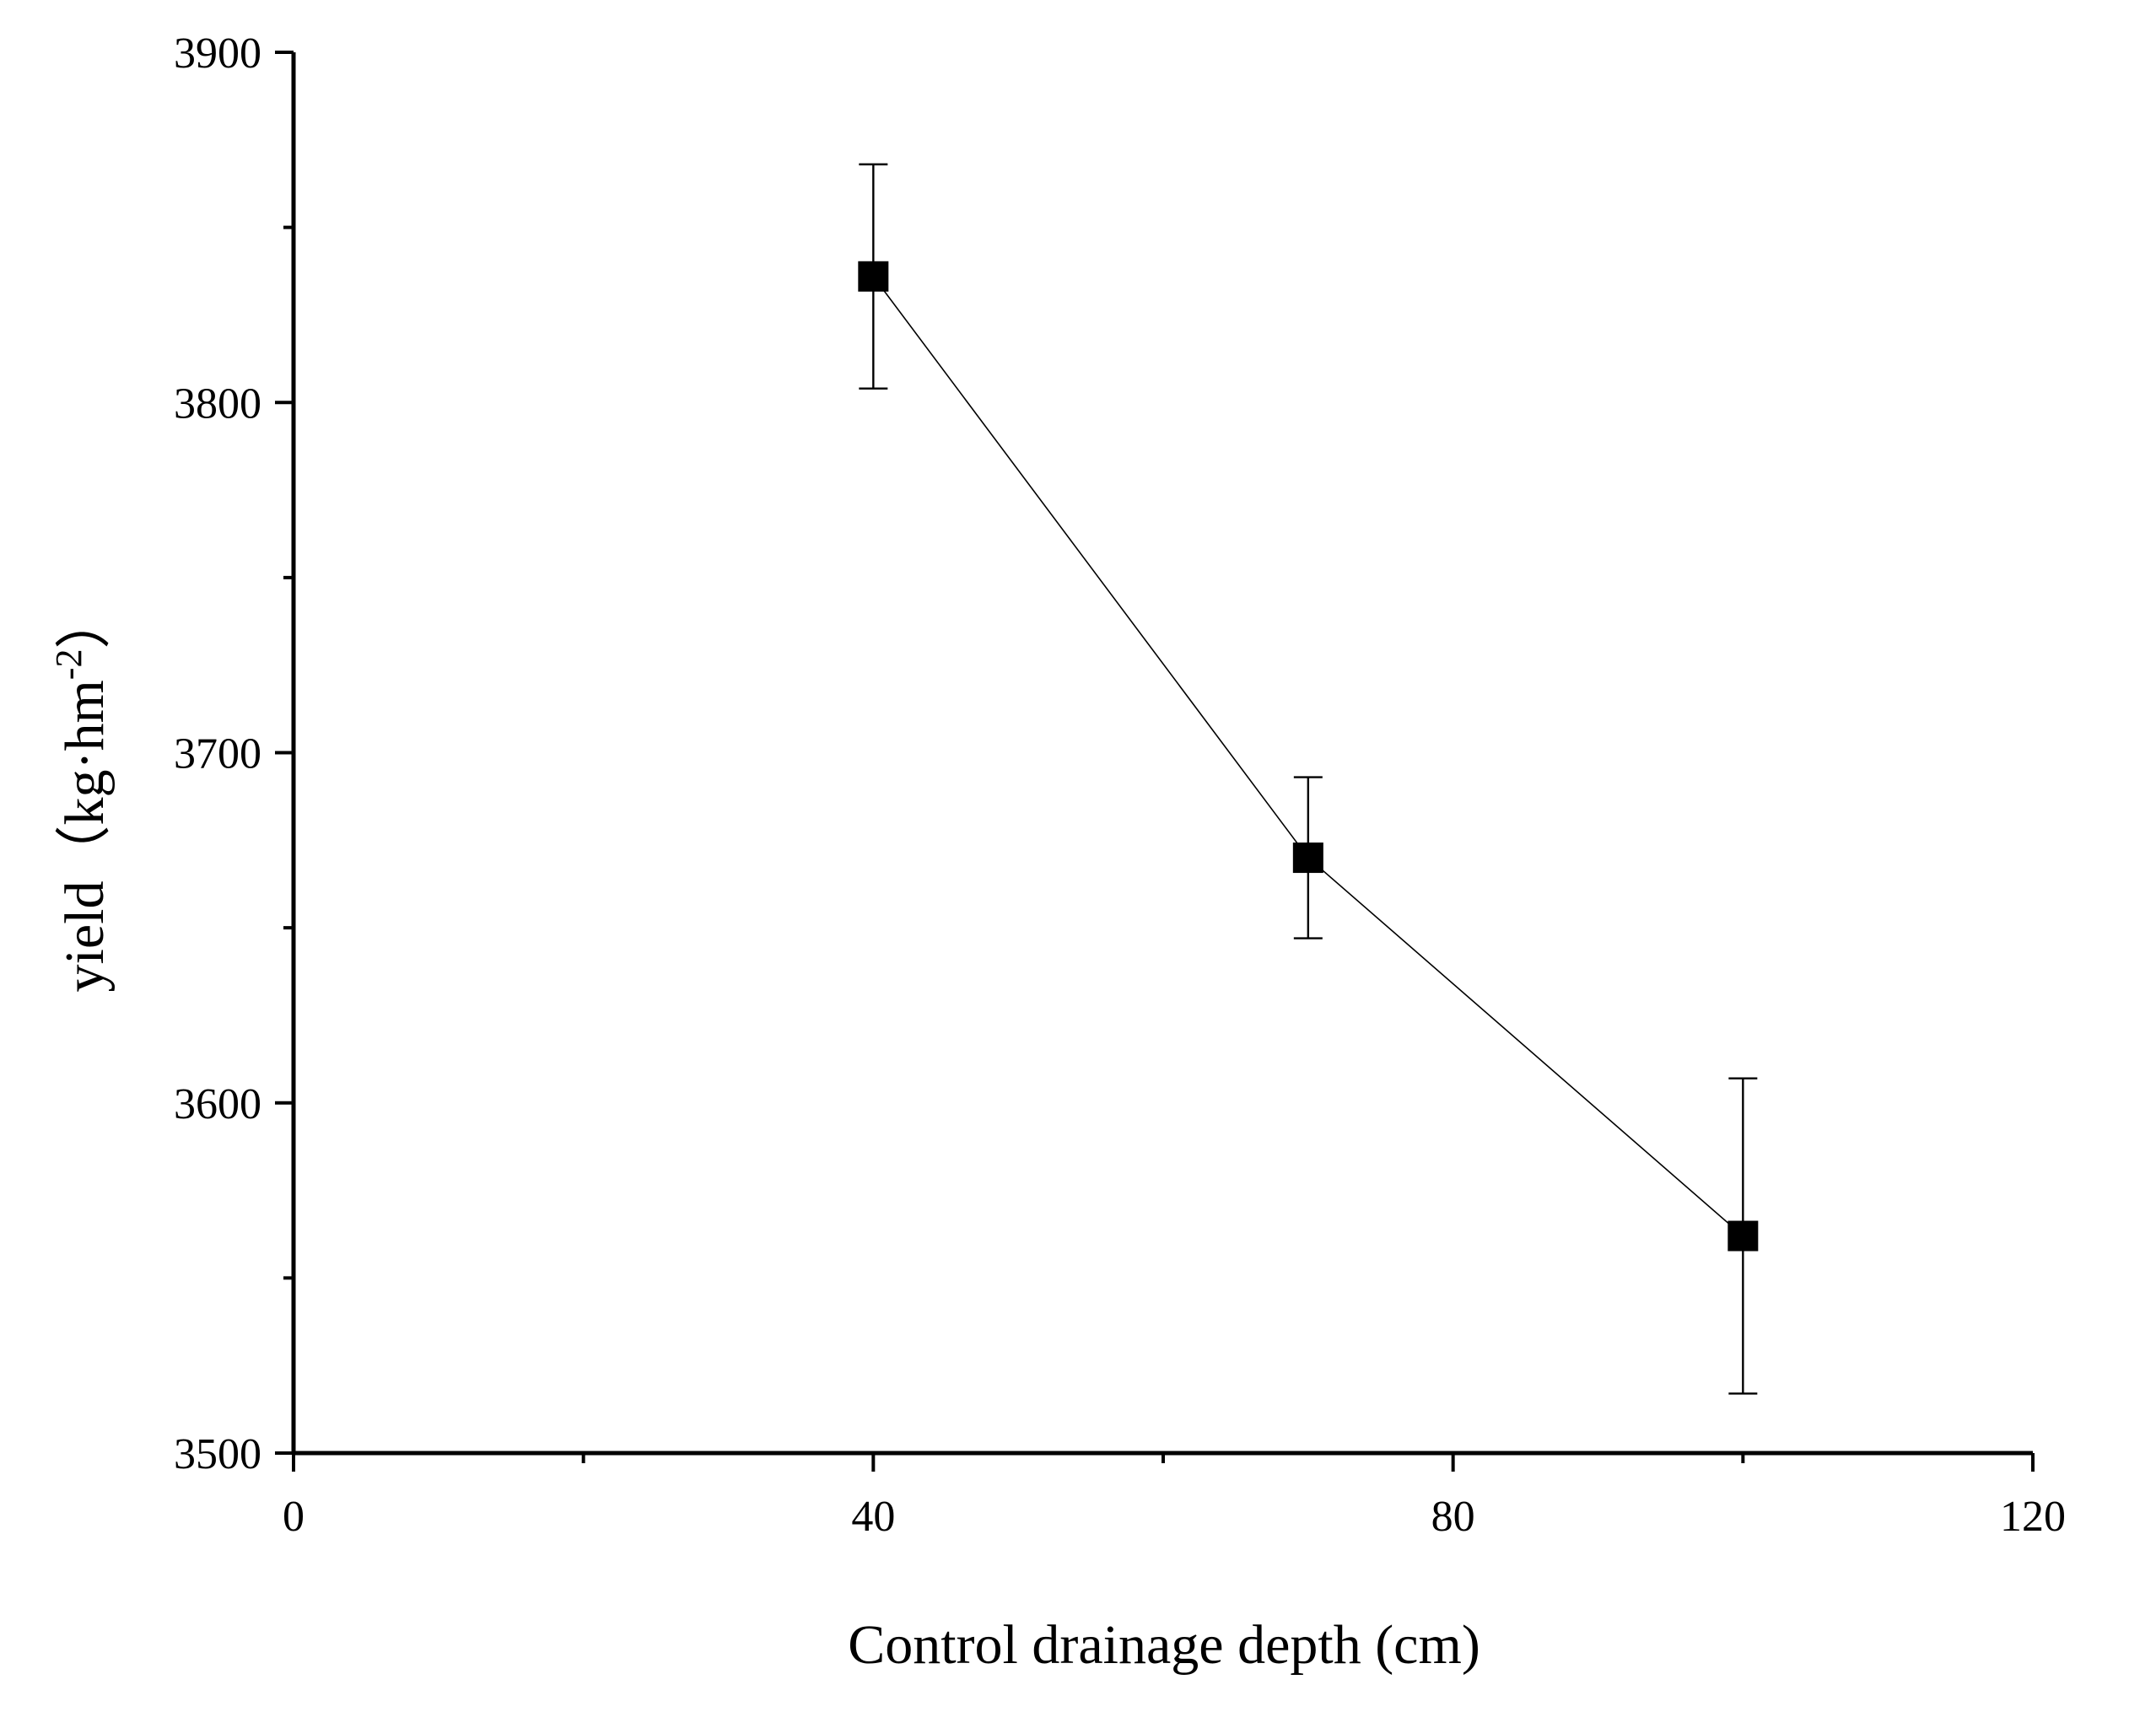  I want to click on x-axis-title: Control drainage depth (cm), so click(1164, 1645).